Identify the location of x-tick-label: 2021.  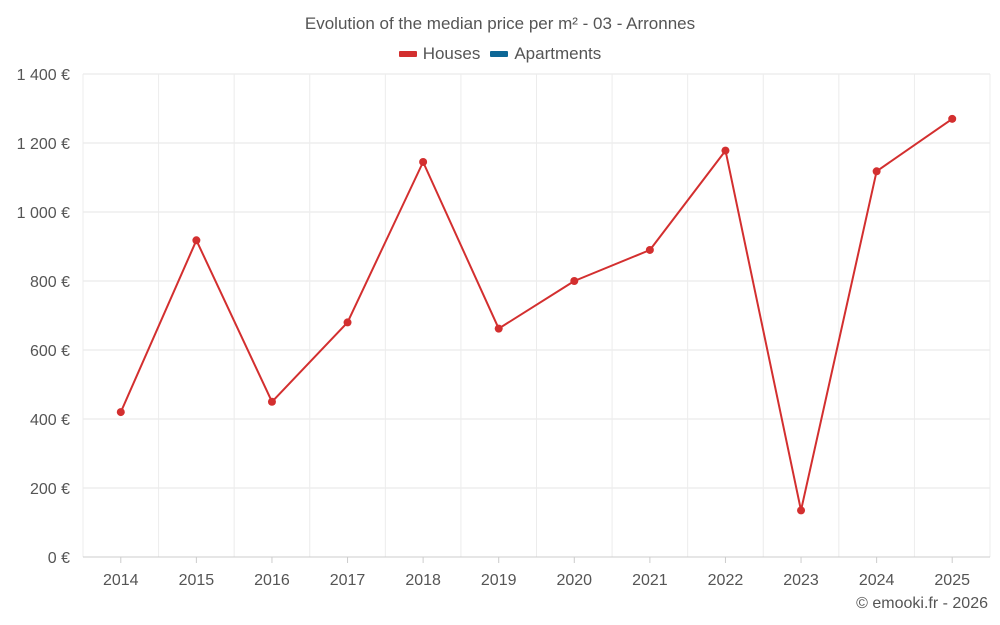
(650, 580).